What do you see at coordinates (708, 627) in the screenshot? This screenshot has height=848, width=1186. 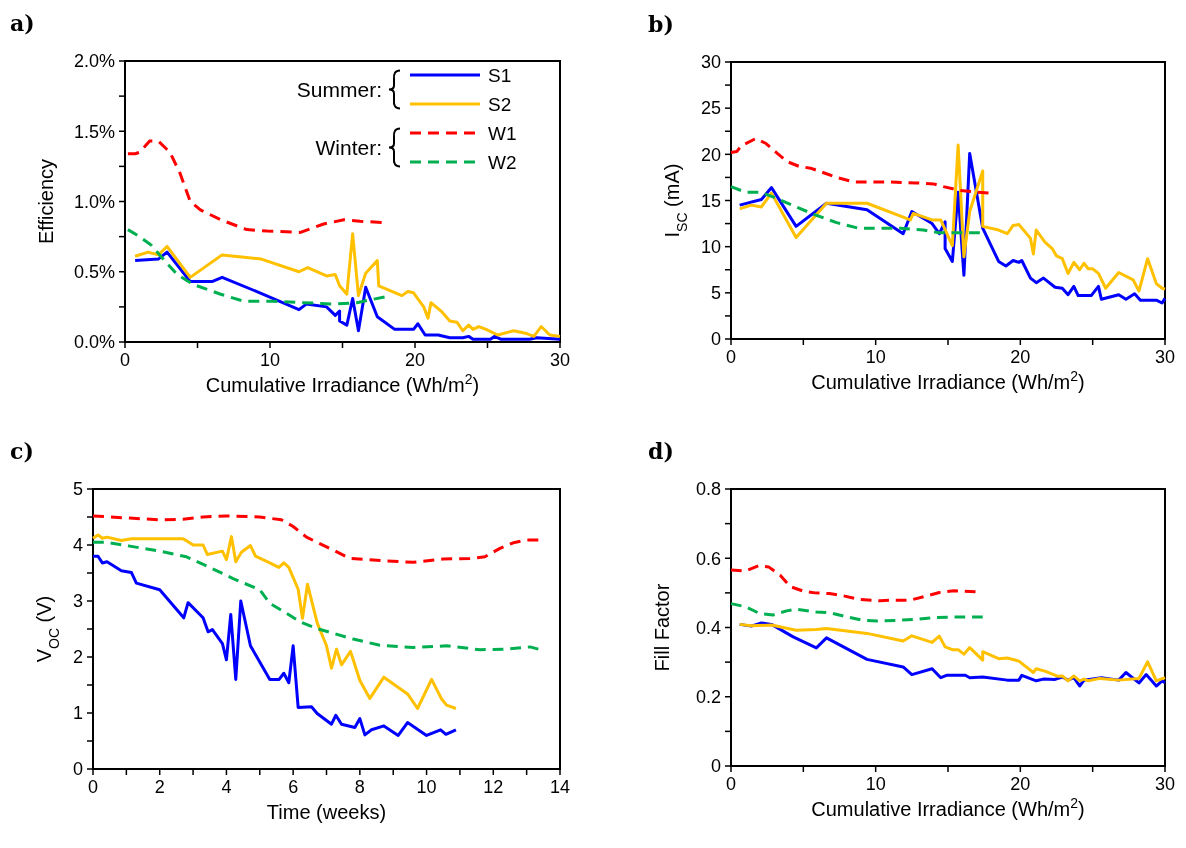 I see `y-tick-label: 0.4` at bounding box center [708, 627].